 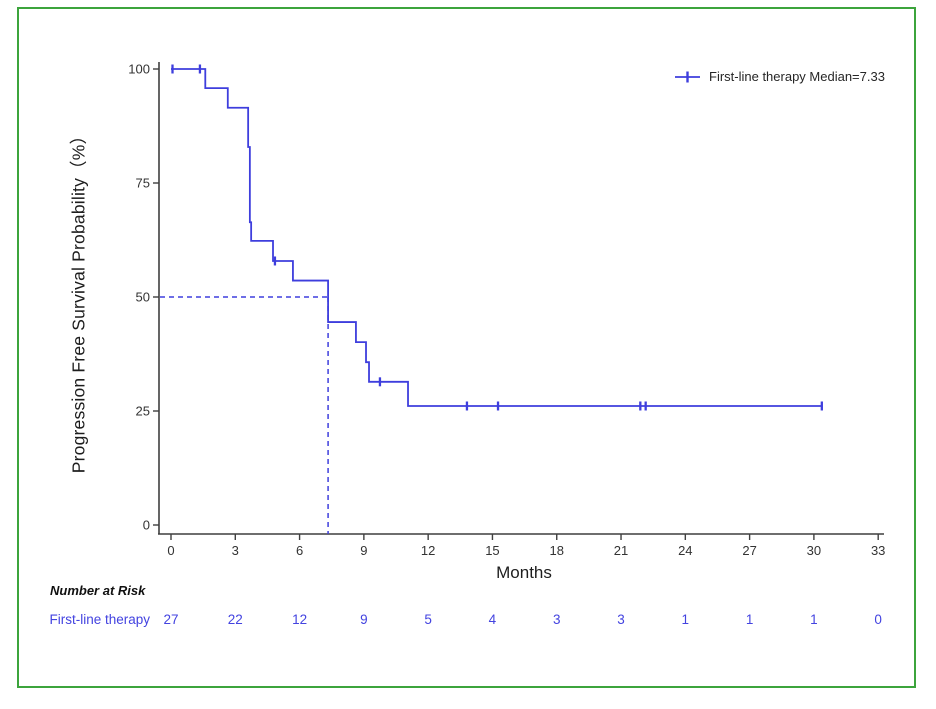 What do you see at coordinates (687, 76) in the screenshot?
I see `legend-censor-line-icon` at bounding box center [687, 76].